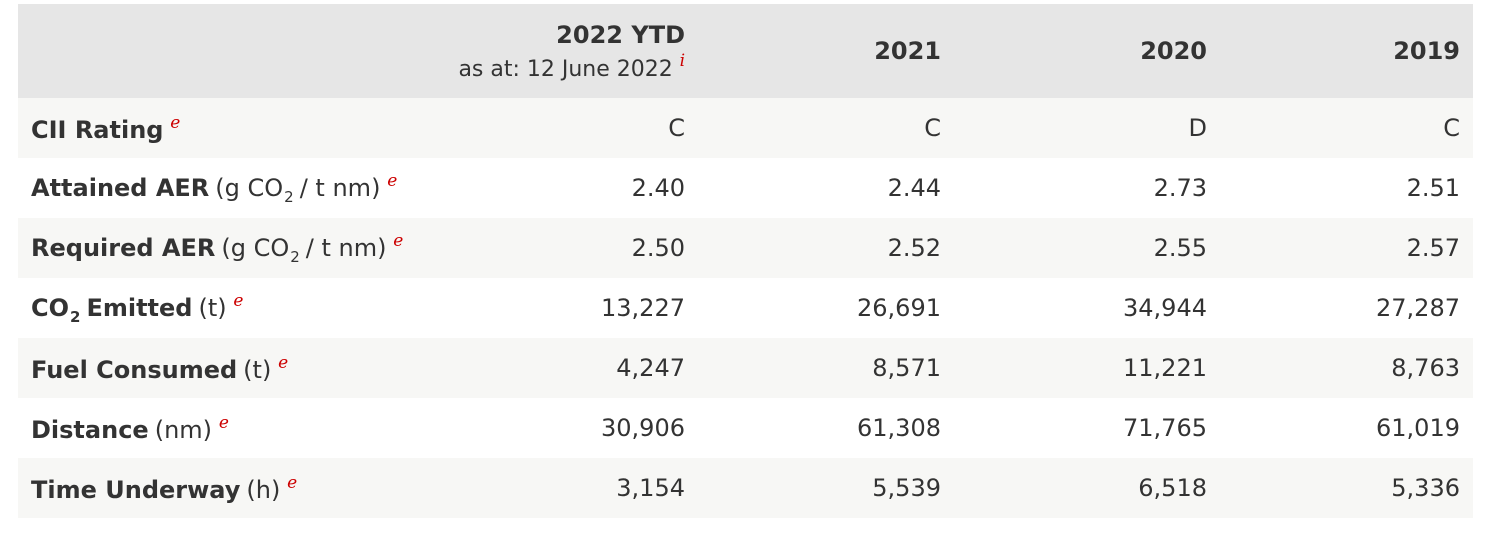 The width and height of the screenshot is (1485, 538). I want to click on label-segment: CO, so click(50, 307).